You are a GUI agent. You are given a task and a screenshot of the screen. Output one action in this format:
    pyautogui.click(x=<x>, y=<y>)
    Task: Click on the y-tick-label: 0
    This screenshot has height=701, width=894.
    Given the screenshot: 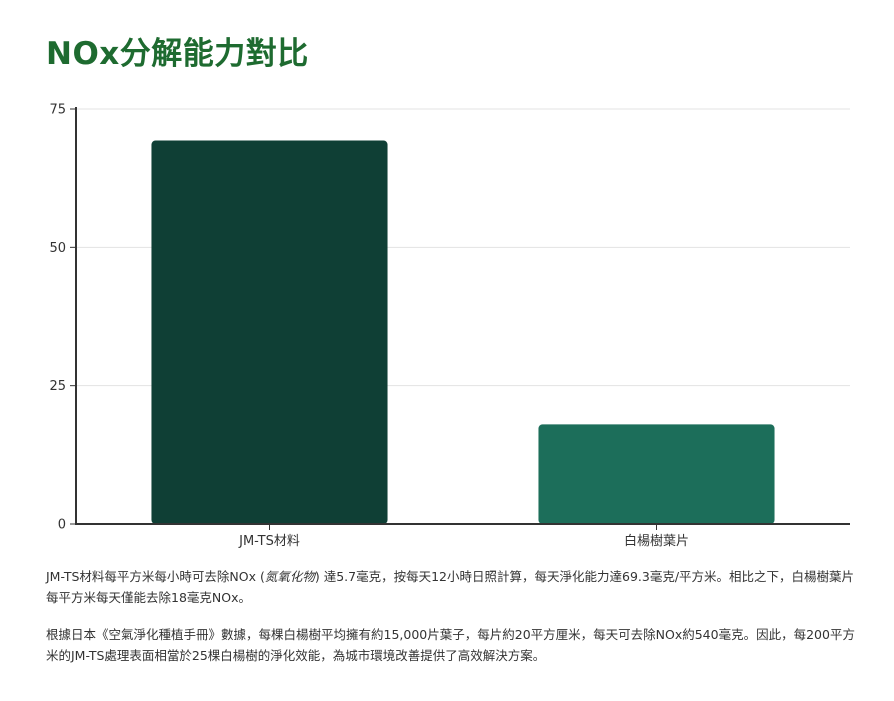 What is the action you would take?
    pyautogui.click(x=62, y=525)
    